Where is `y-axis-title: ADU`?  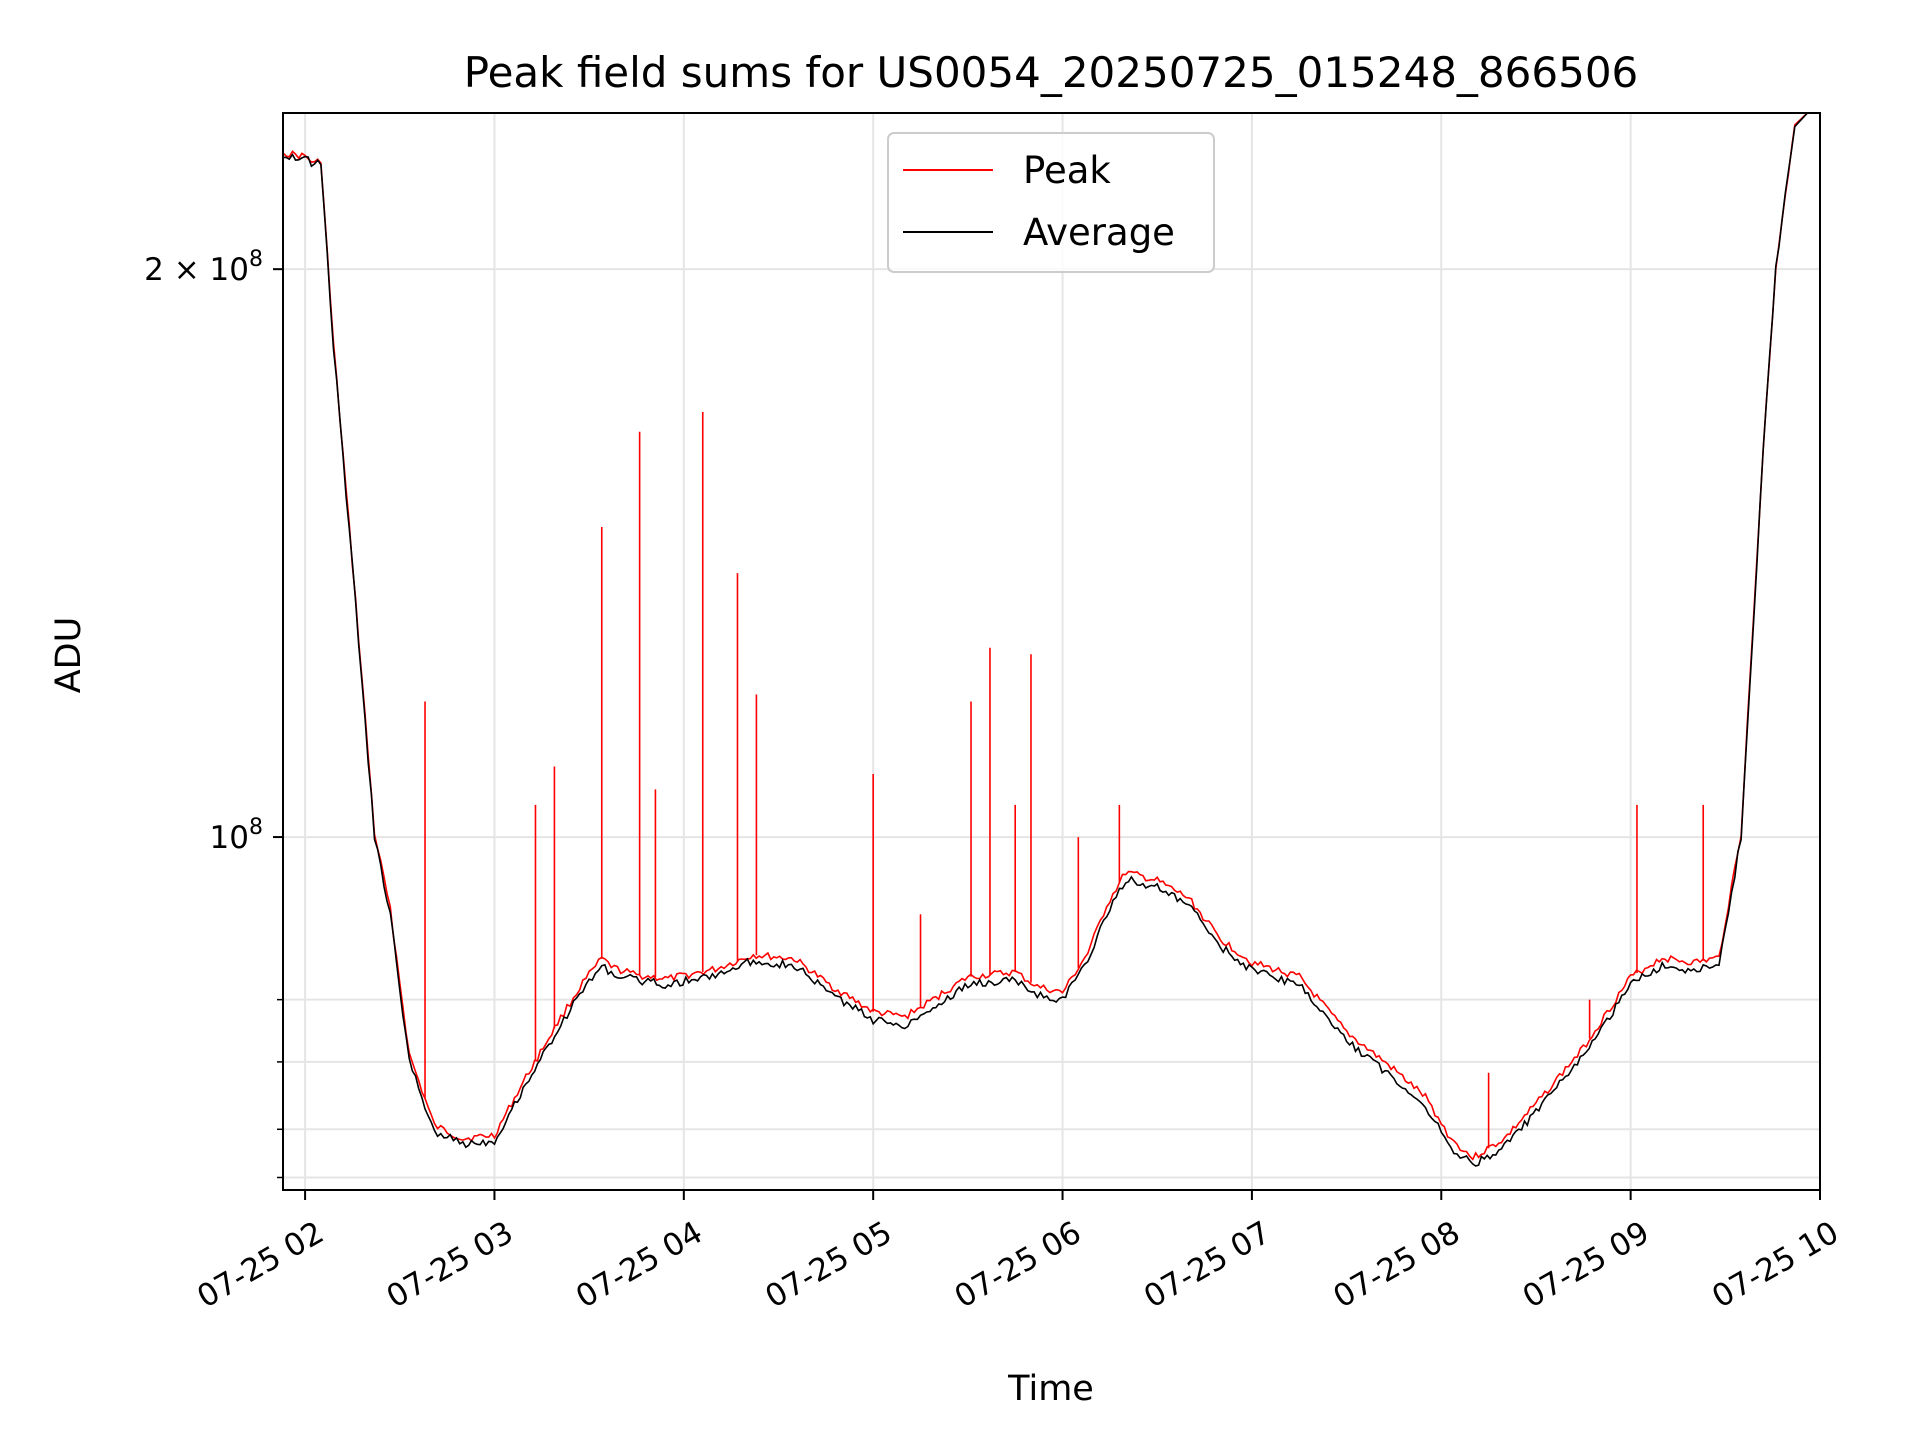 y-axis-title: ADU is located at coordinates (69, 655).